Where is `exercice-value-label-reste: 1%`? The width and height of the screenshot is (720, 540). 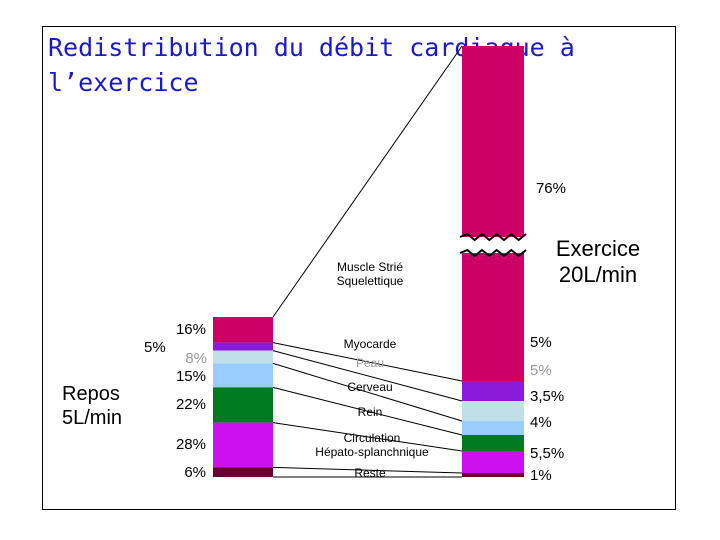
exercice-value-label-reste: 1% is located at coordinates (541, 475).